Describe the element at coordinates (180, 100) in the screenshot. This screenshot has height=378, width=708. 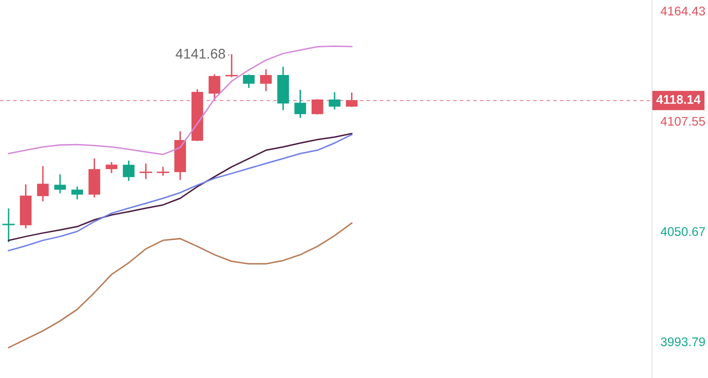
I see `line-series` at that location.